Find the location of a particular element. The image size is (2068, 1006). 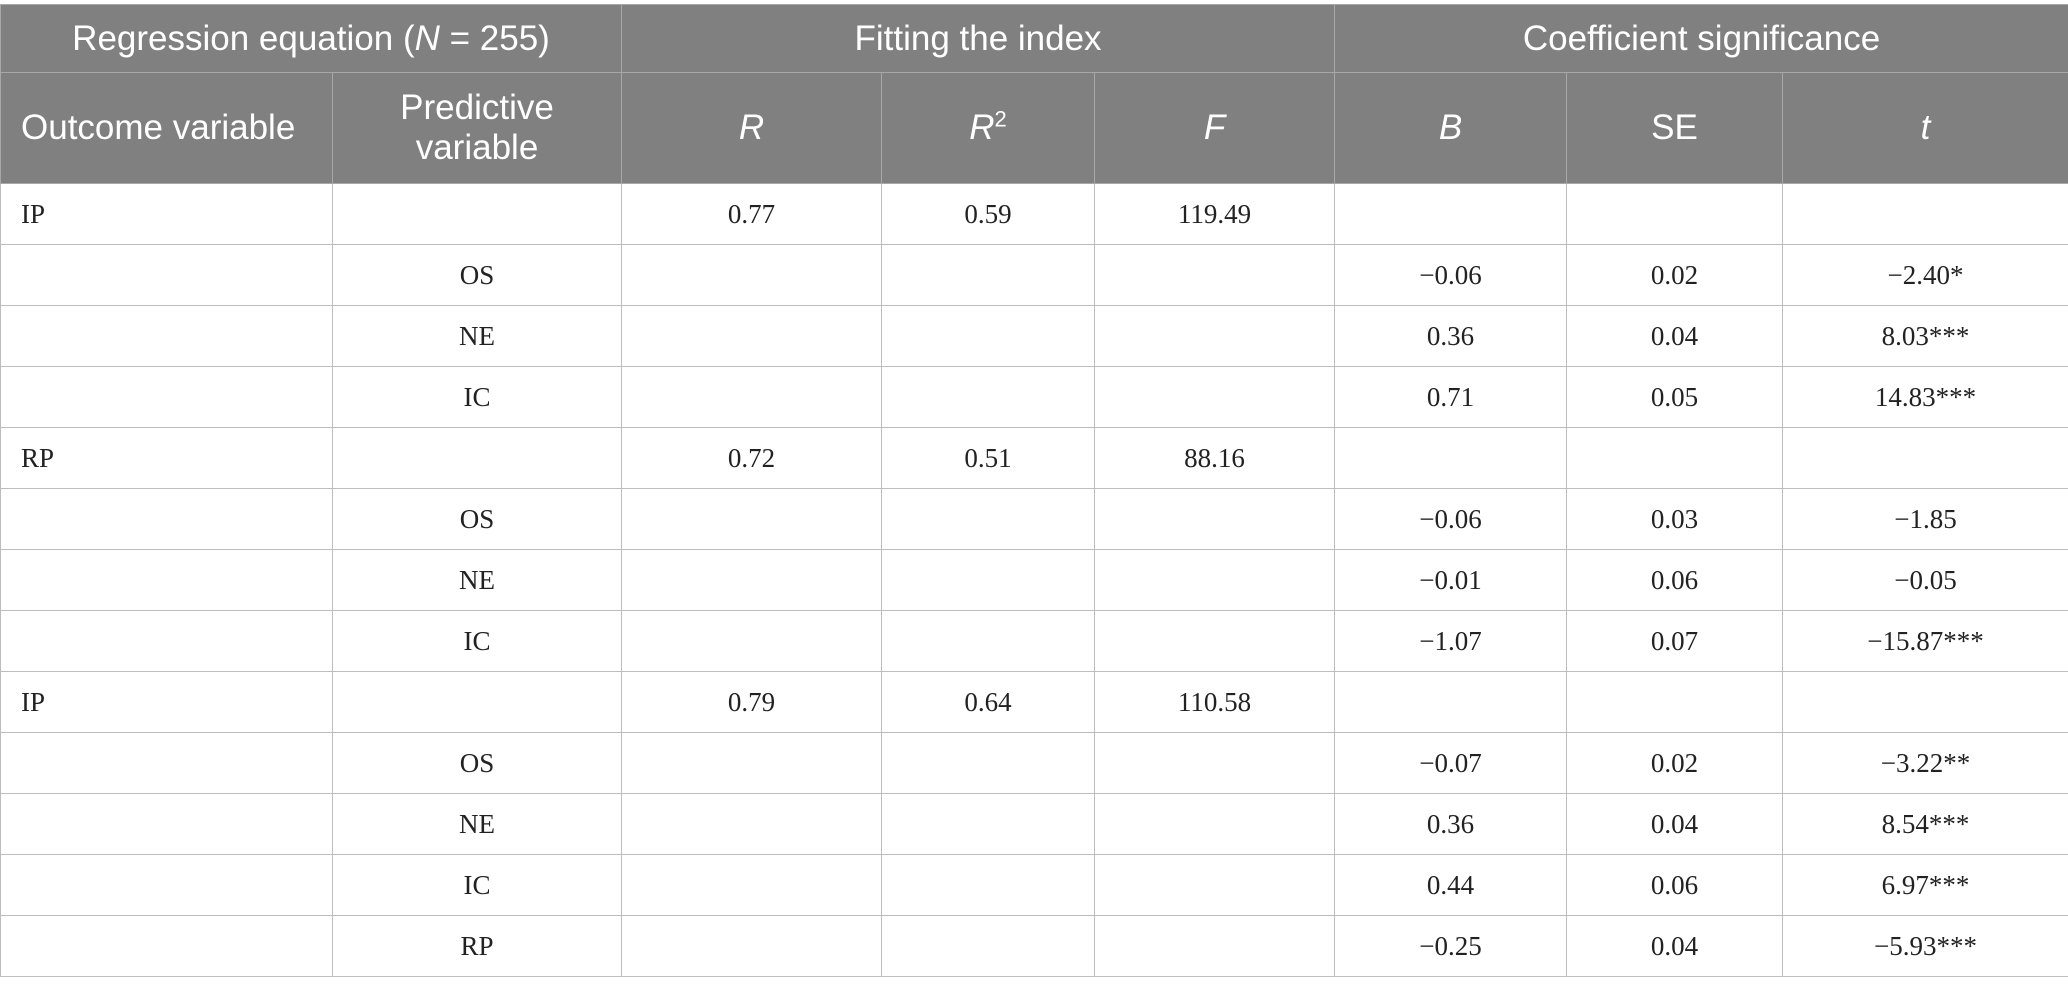

cell-t: 14.83*** is located at coordinates (1925, 397).